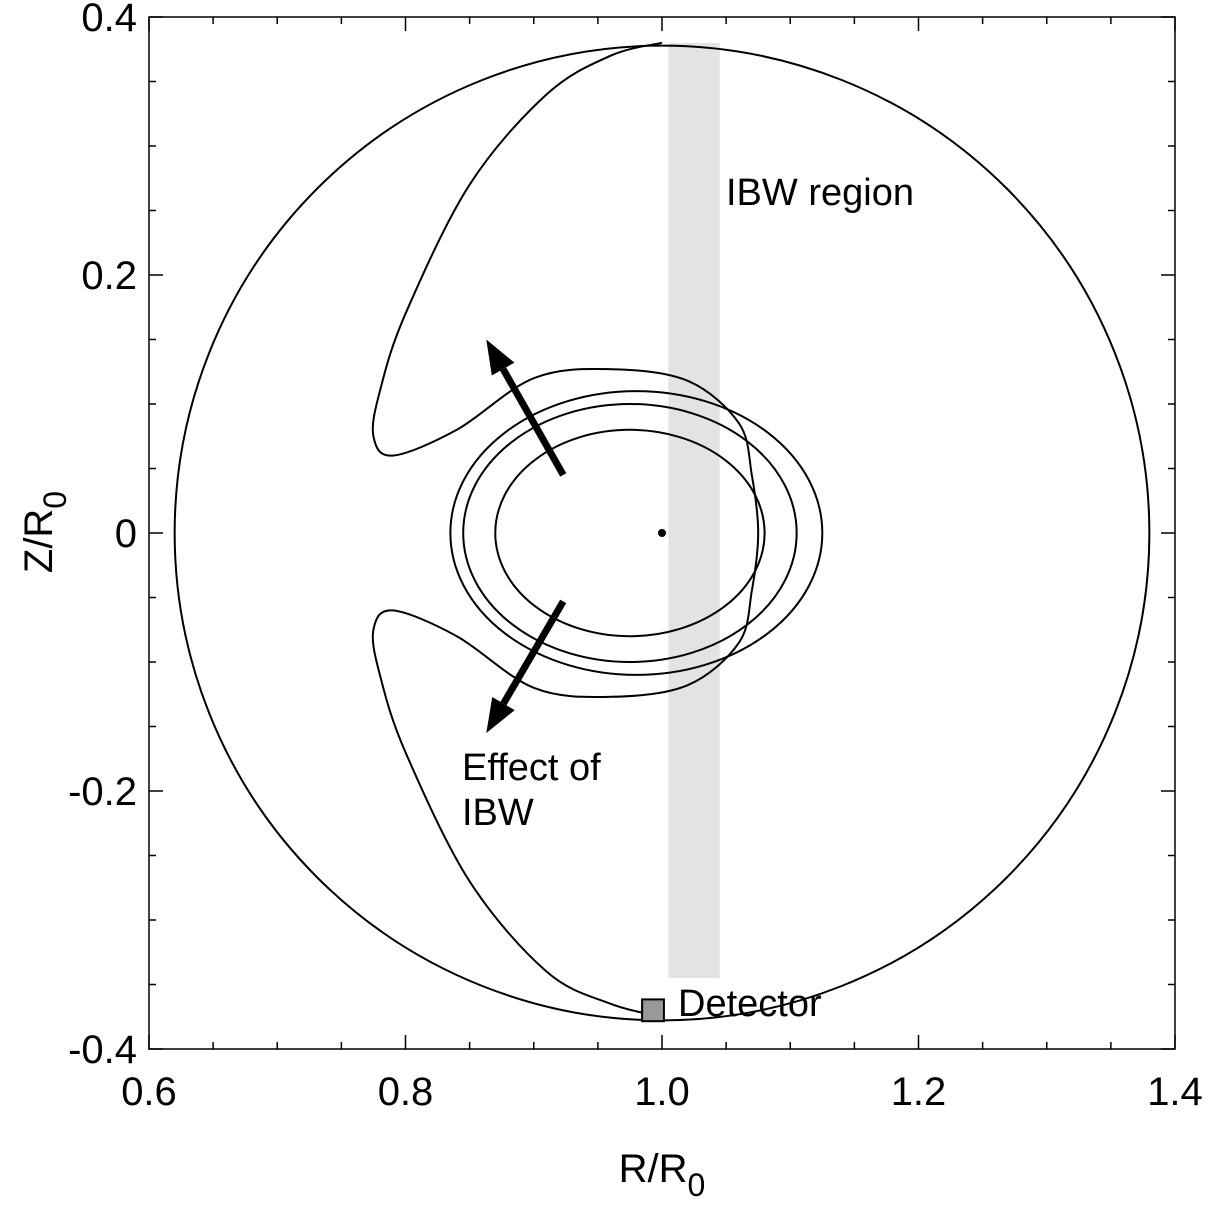 This screenshot has width=1222, height=1220. What do you see at coordinates (526, 536) in the screenshot?
I see `ibw-effect-arrows` at bounding box center [526, 536].